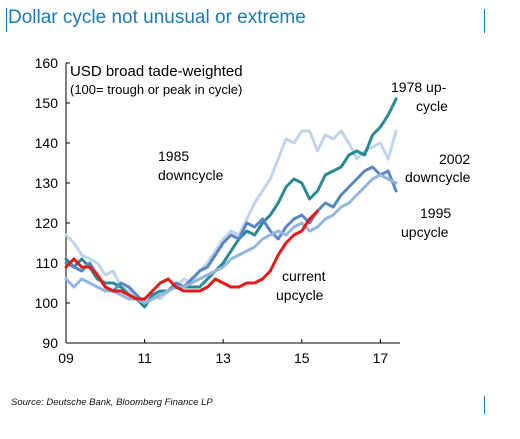 This screenshot has height=439, width=520. What do you see at coordinates (156, 89) in the screenshot?
I see `chart-subtitle: (100= trough or peak in cycle)` at bounding box center [156, 89].